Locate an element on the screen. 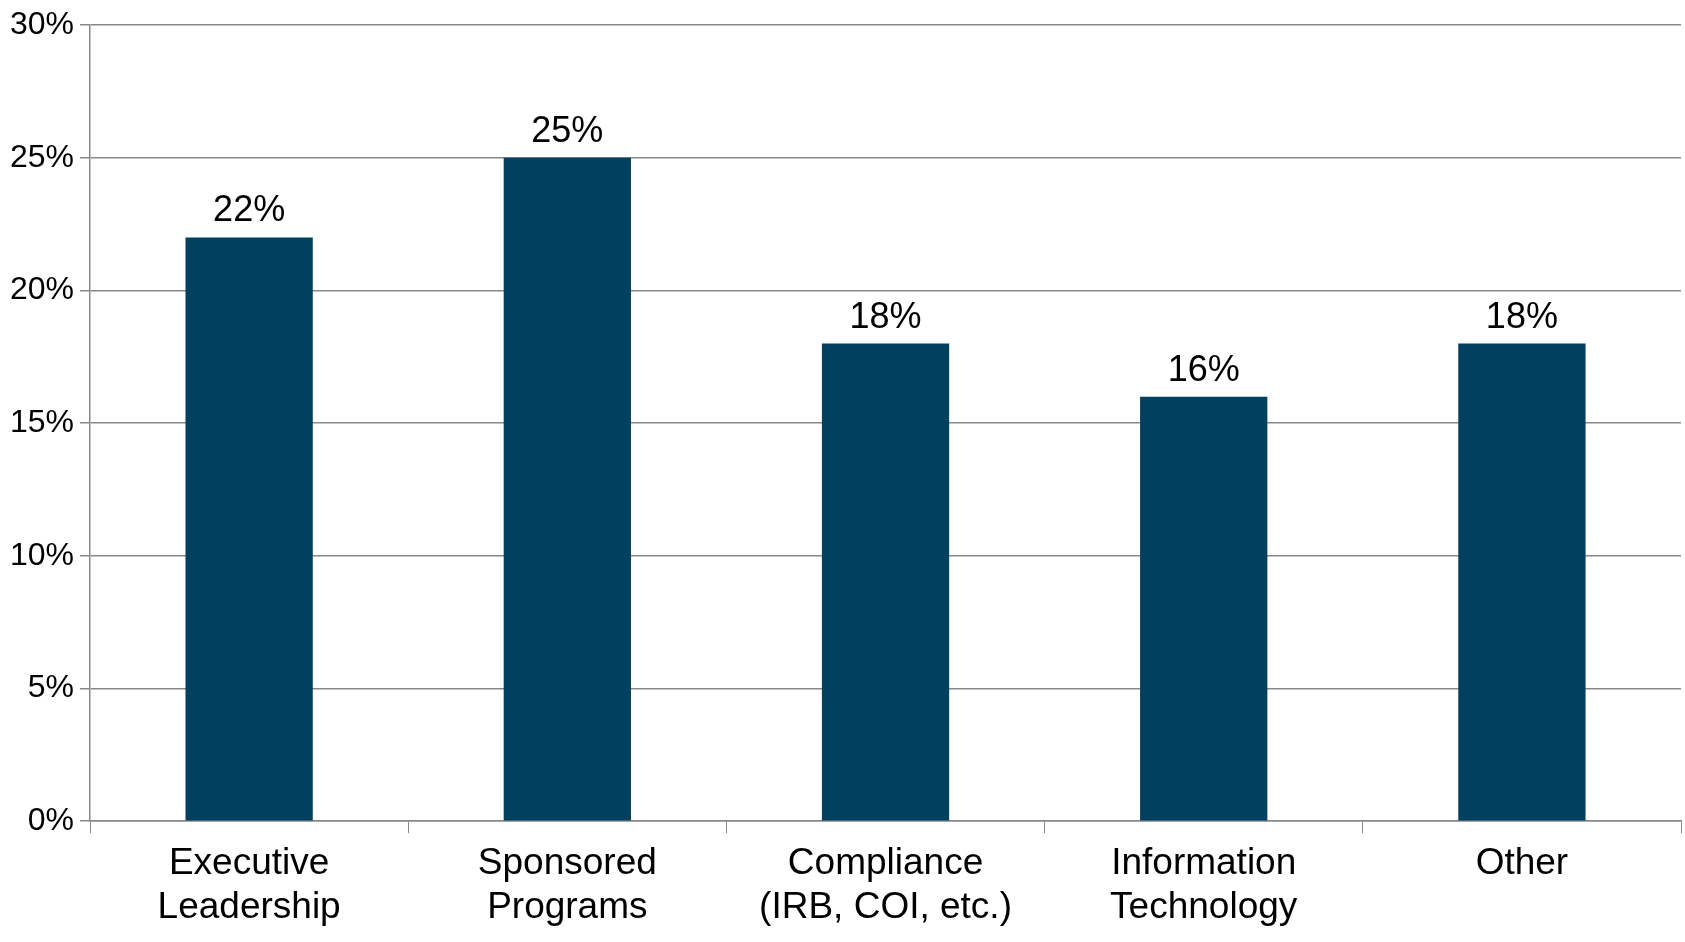 The width and height of the screenshot is (1685, 942). y-tick-label: 30% is located at coordinates (42, 23).